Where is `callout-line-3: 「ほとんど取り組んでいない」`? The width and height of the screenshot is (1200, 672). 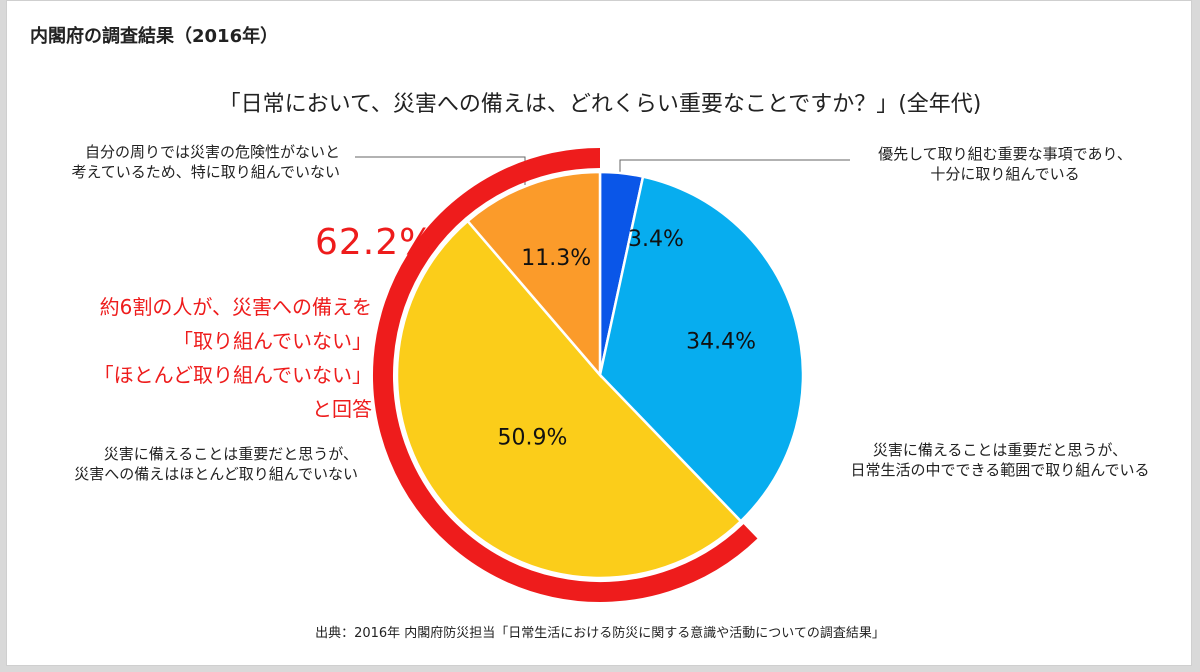 callout-line-3: 「ほとんど取り組んでいない」 is located at coordinates (232, 375).